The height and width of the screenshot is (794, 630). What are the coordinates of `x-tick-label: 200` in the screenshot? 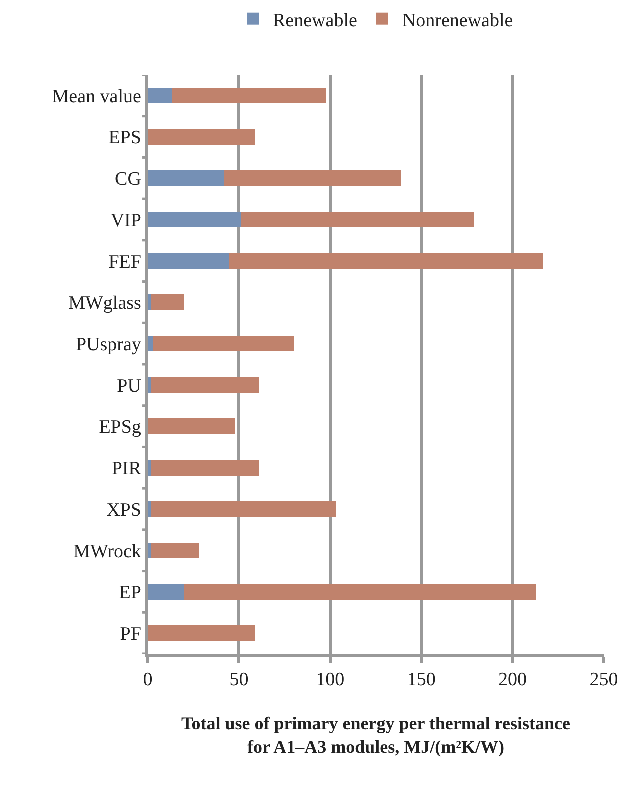 It's located at (513, 680).